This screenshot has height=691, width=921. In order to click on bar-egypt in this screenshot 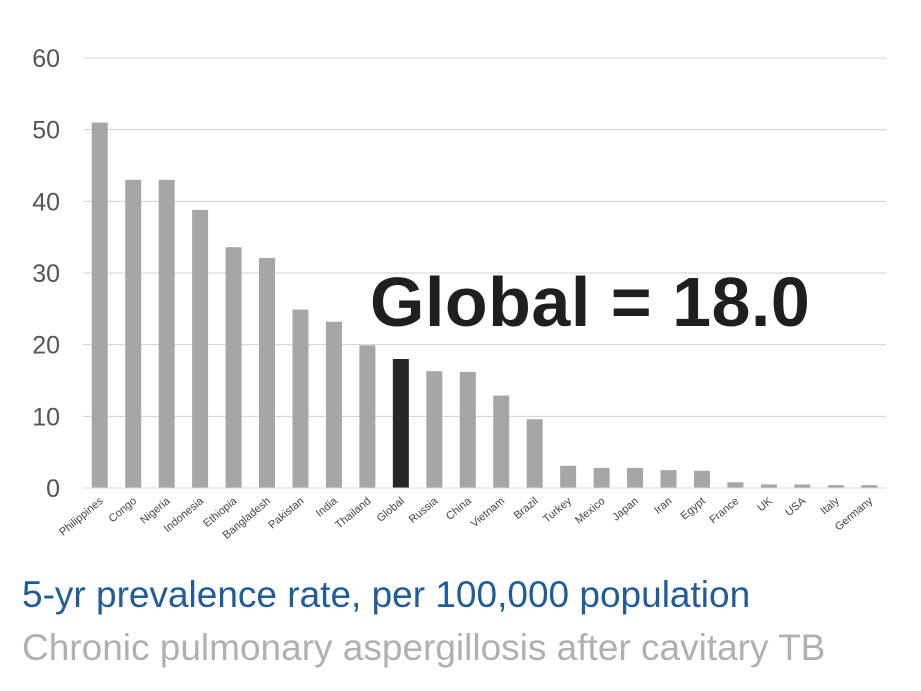, I will do `click(701, 479)`.